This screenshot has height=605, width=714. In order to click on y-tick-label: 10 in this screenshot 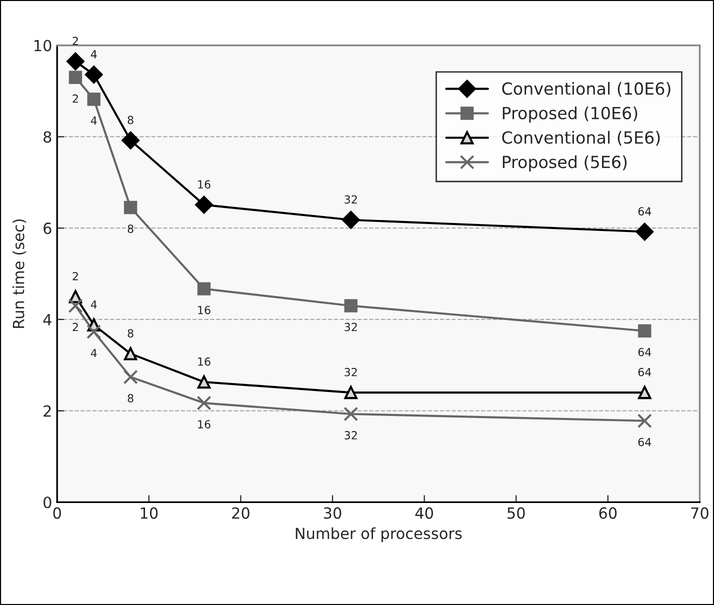, I will do `click(43, 46)`.